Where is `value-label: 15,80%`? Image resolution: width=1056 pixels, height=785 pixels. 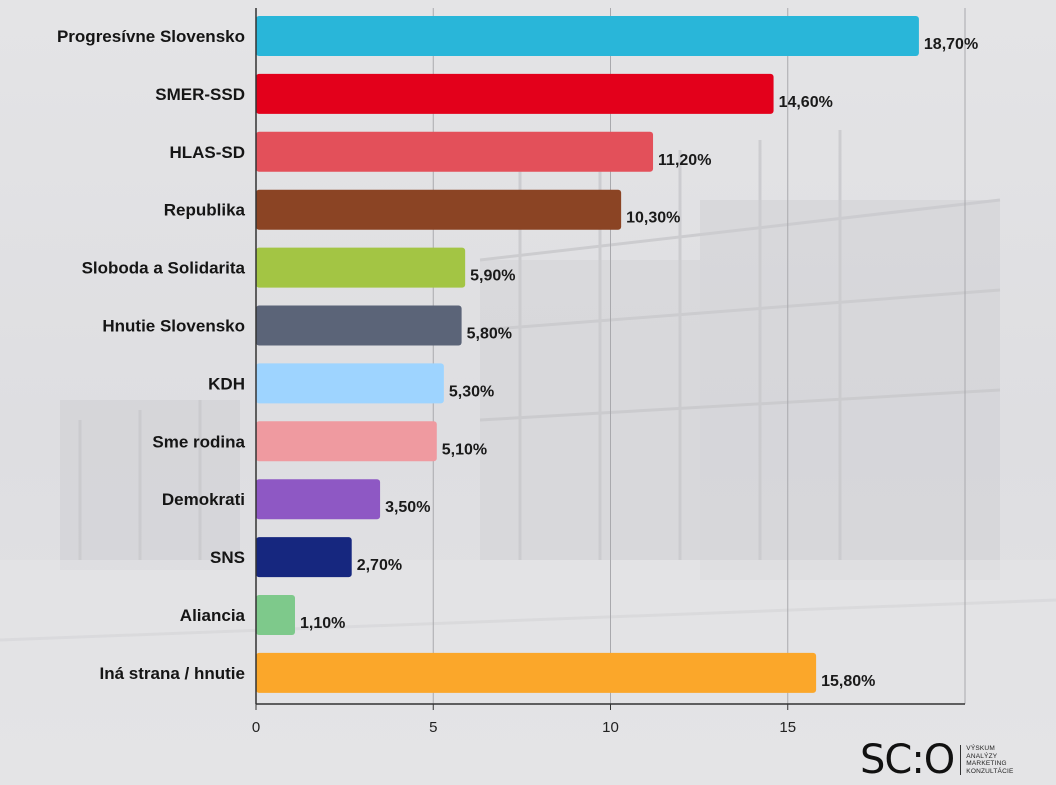
value-label: 15,80% is located at coordinates (848, 681).